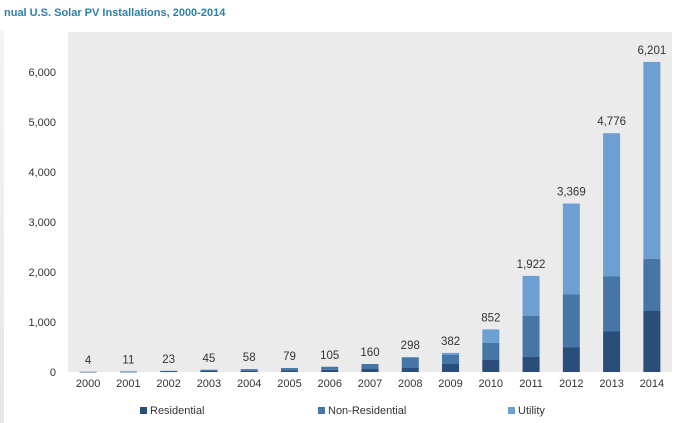 This screenshot has width=685, height=423. I want to click on y-tick-label: 4,000, so click(42, 173).